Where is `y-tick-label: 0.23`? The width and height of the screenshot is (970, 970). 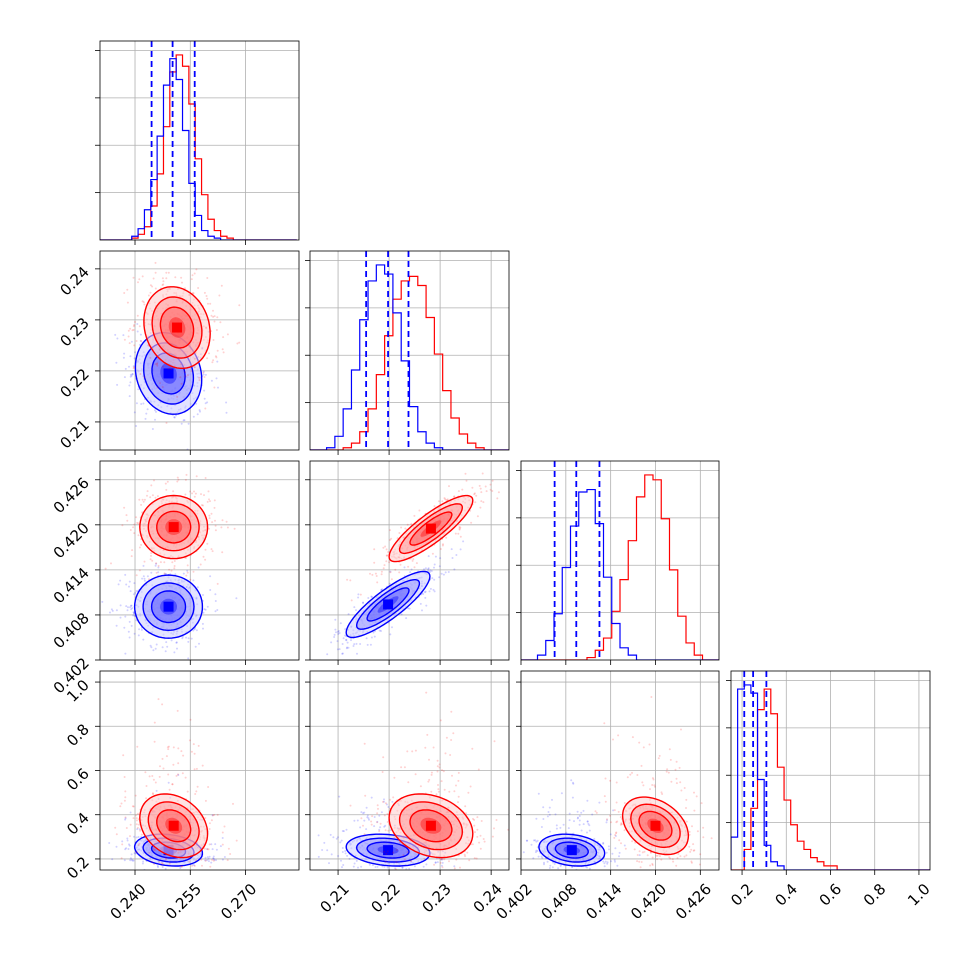 y-tick-label: 0.23 is located at coordinates (74, 332).